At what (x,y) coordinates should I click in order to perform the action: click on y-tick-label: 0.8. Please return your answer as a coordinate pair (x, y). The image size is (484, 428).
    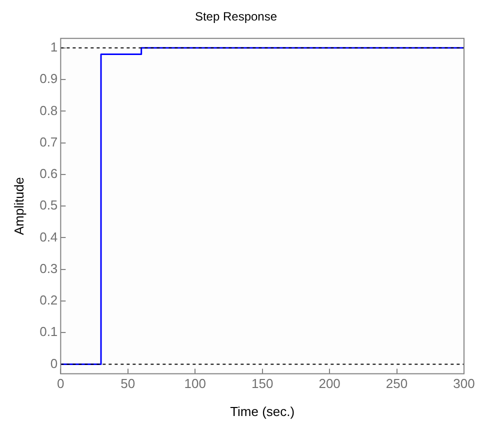
    Looking at the image, I should click on (49, 110).